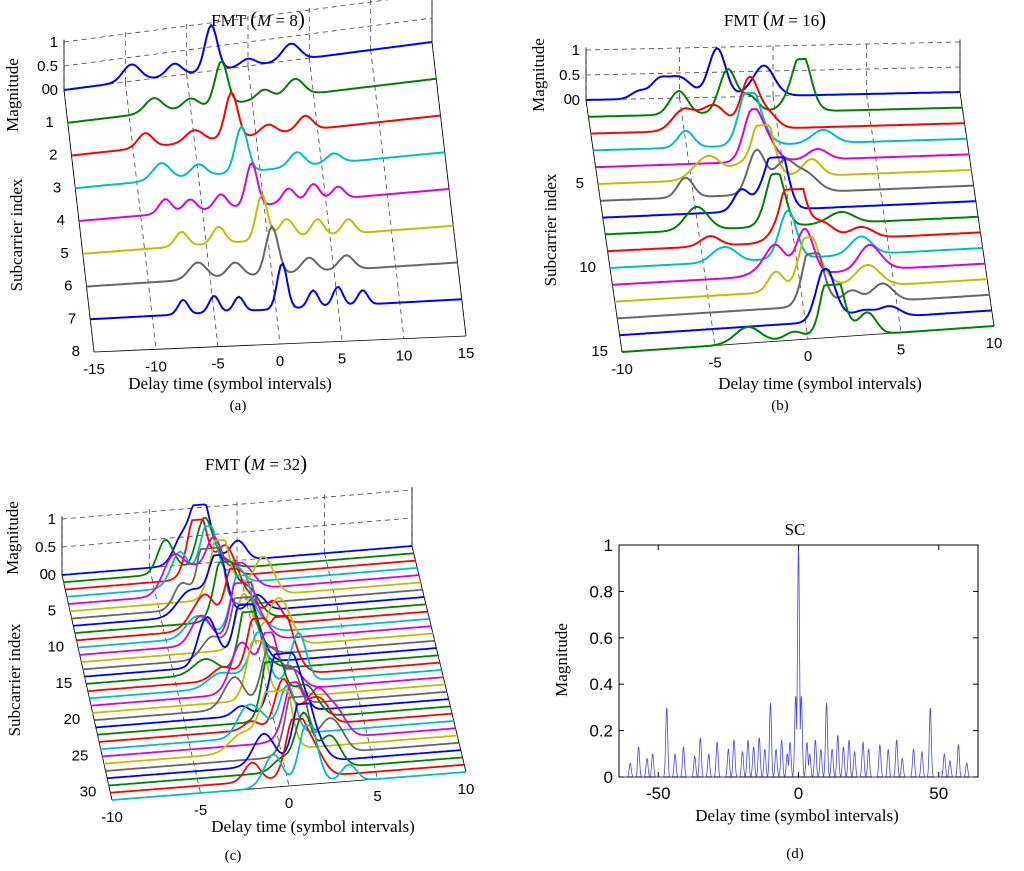 Image resolution: width=1024 pixels, height=871 pixels. I want to click on panel-d-plot: -50 0 50 0 0.2 0.4 0.6 0.8 1, so click(784, 669).